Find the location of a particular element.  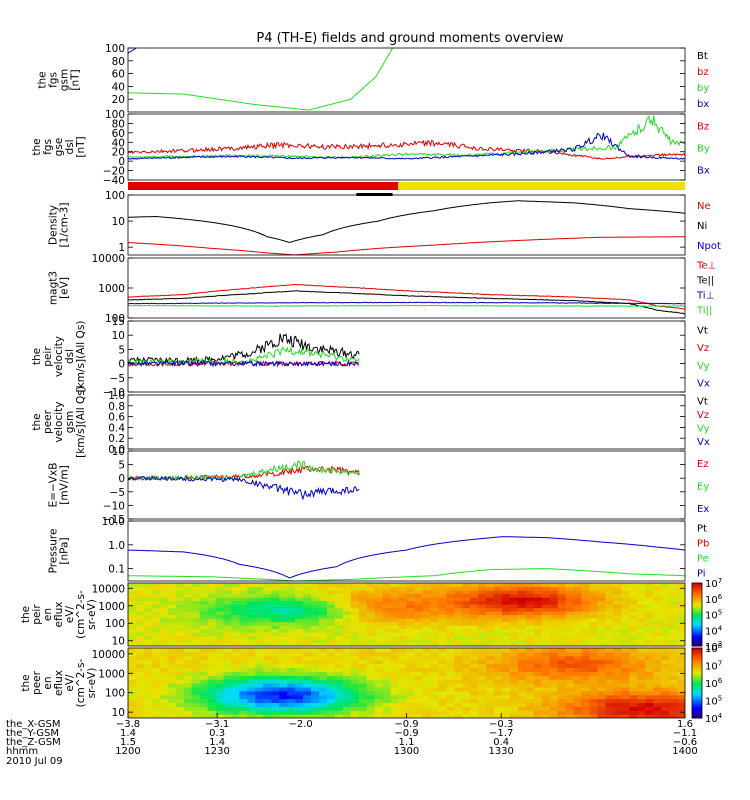

y-tick-label: 0.1 is located at coordinates (116, 570).